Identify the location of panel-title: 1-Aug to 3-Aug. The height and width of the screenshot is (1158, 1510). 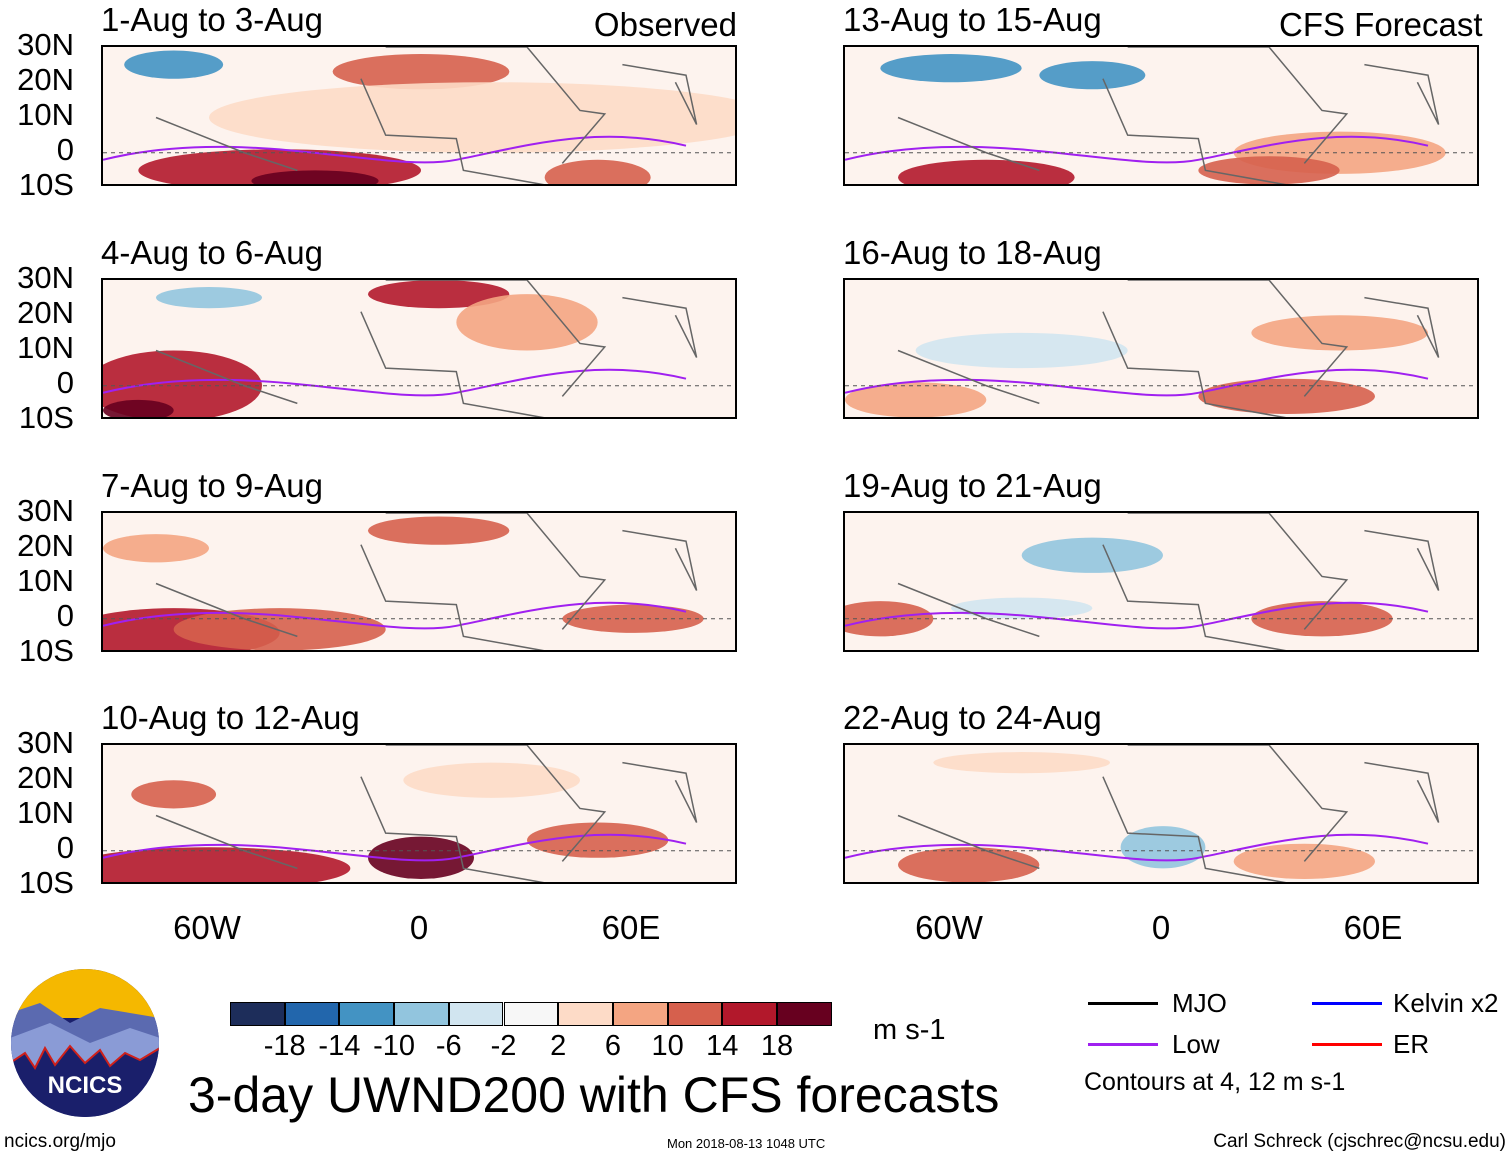
(212, 19).